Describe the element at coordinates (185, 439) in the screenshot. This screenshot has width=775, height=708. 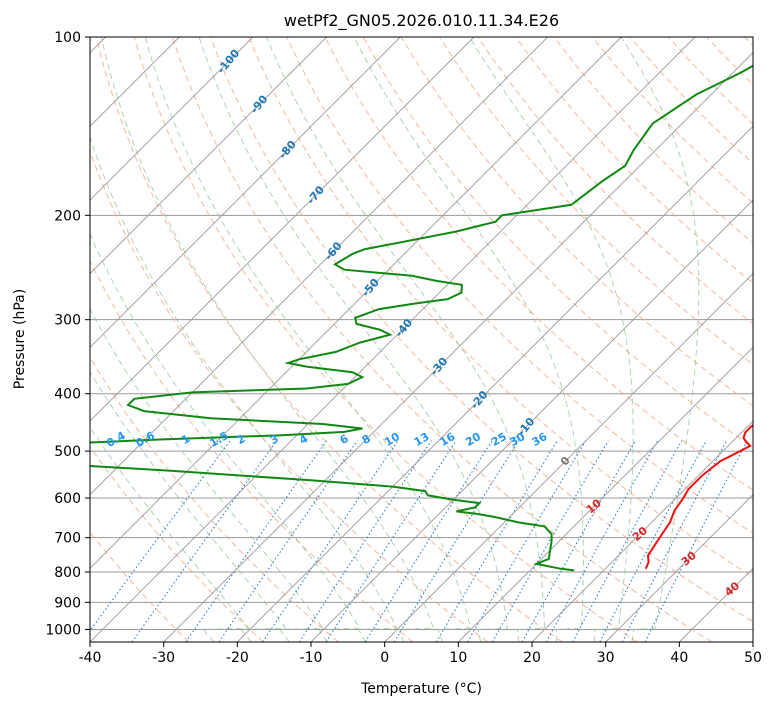
I see `mixing-ratio-label-1: 1` at that location.